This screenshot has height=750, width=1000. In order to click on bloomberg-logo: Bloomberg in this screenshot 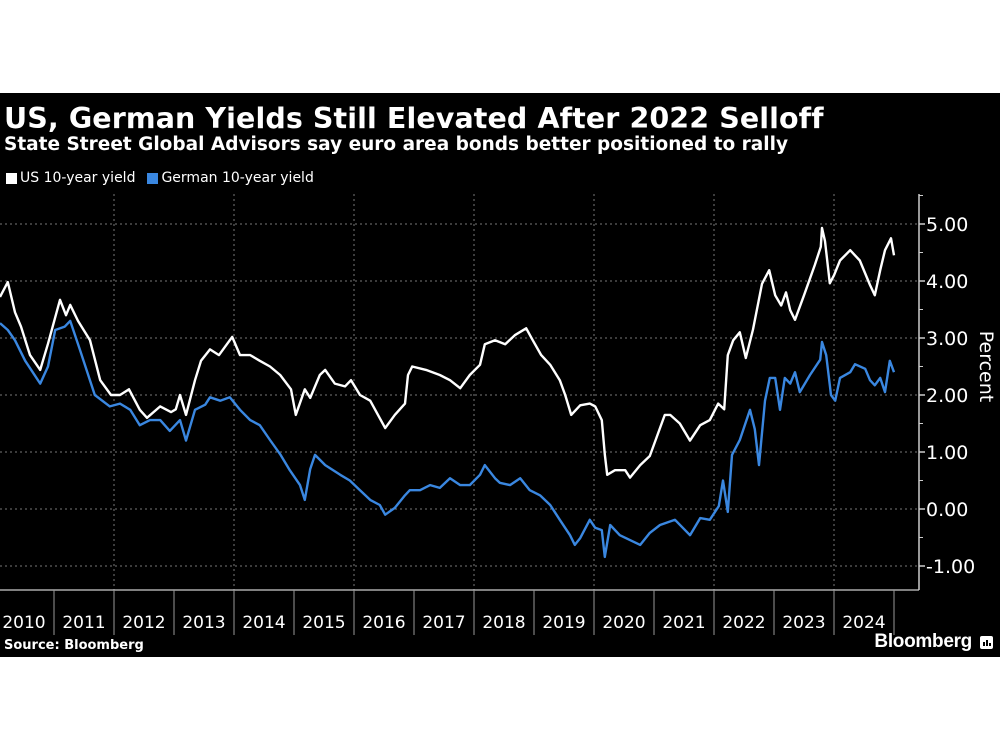, I will do `click(923, 641)`.